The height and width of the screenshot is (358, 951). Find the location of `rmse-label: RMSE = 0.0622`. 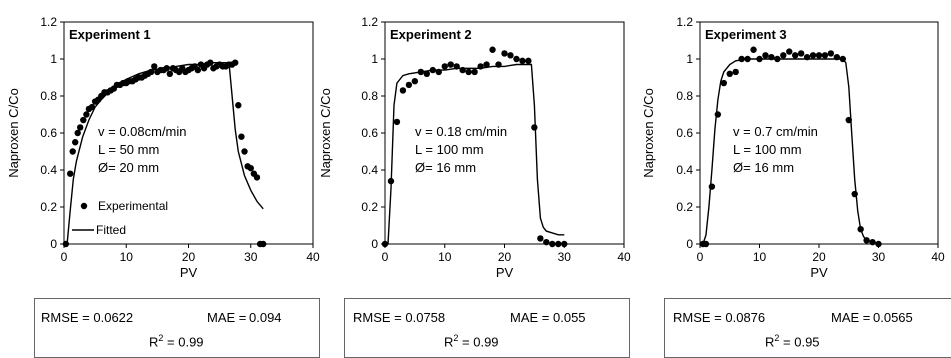

rmse-label: RMSE = 0.0622 is located at coordinates (87, 317).